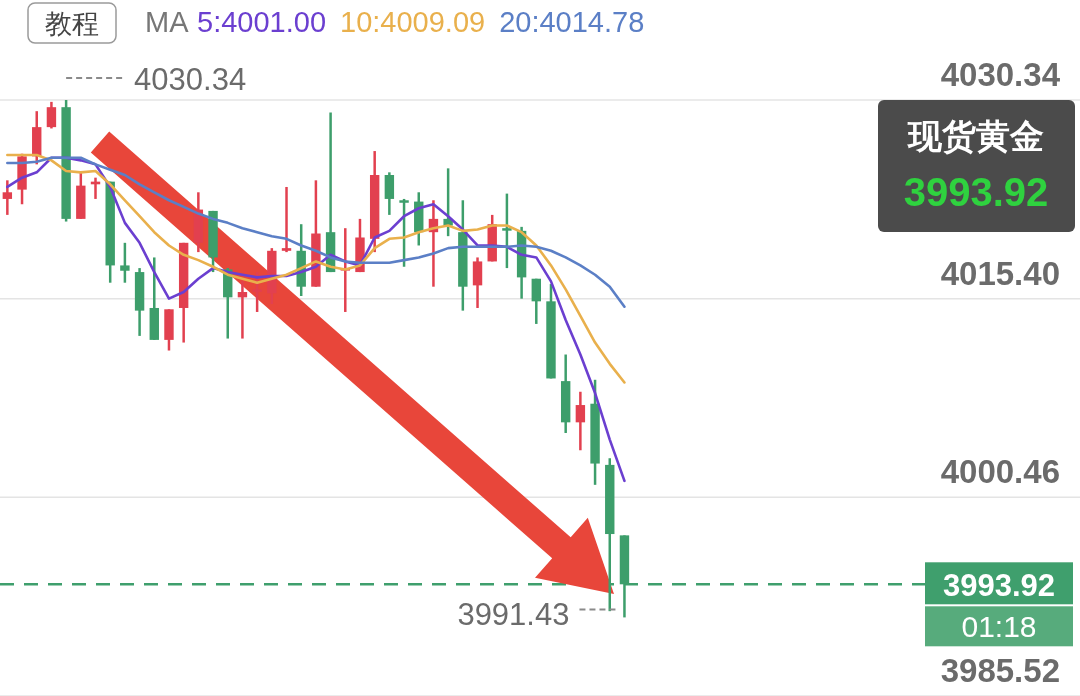  I want to click on y-tick-label: 4000.46, so click(1000, 472).